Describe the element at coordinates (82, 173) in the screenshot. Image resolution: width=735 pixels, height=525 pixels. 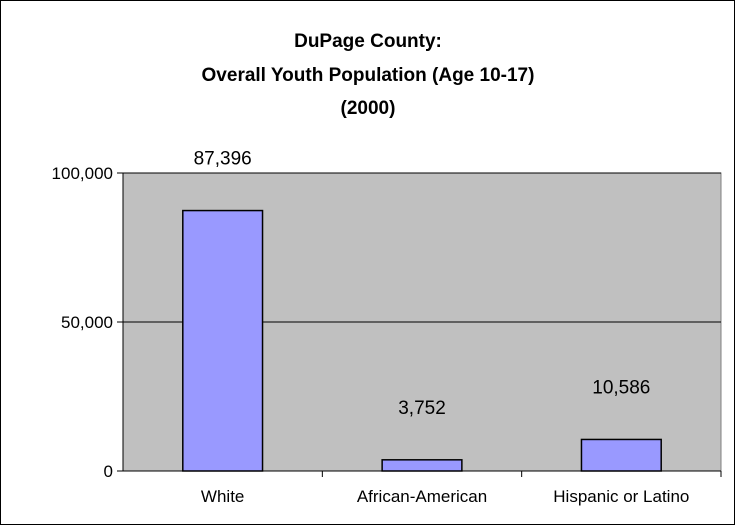
I see `y-tick-label: 100,000` at that location.